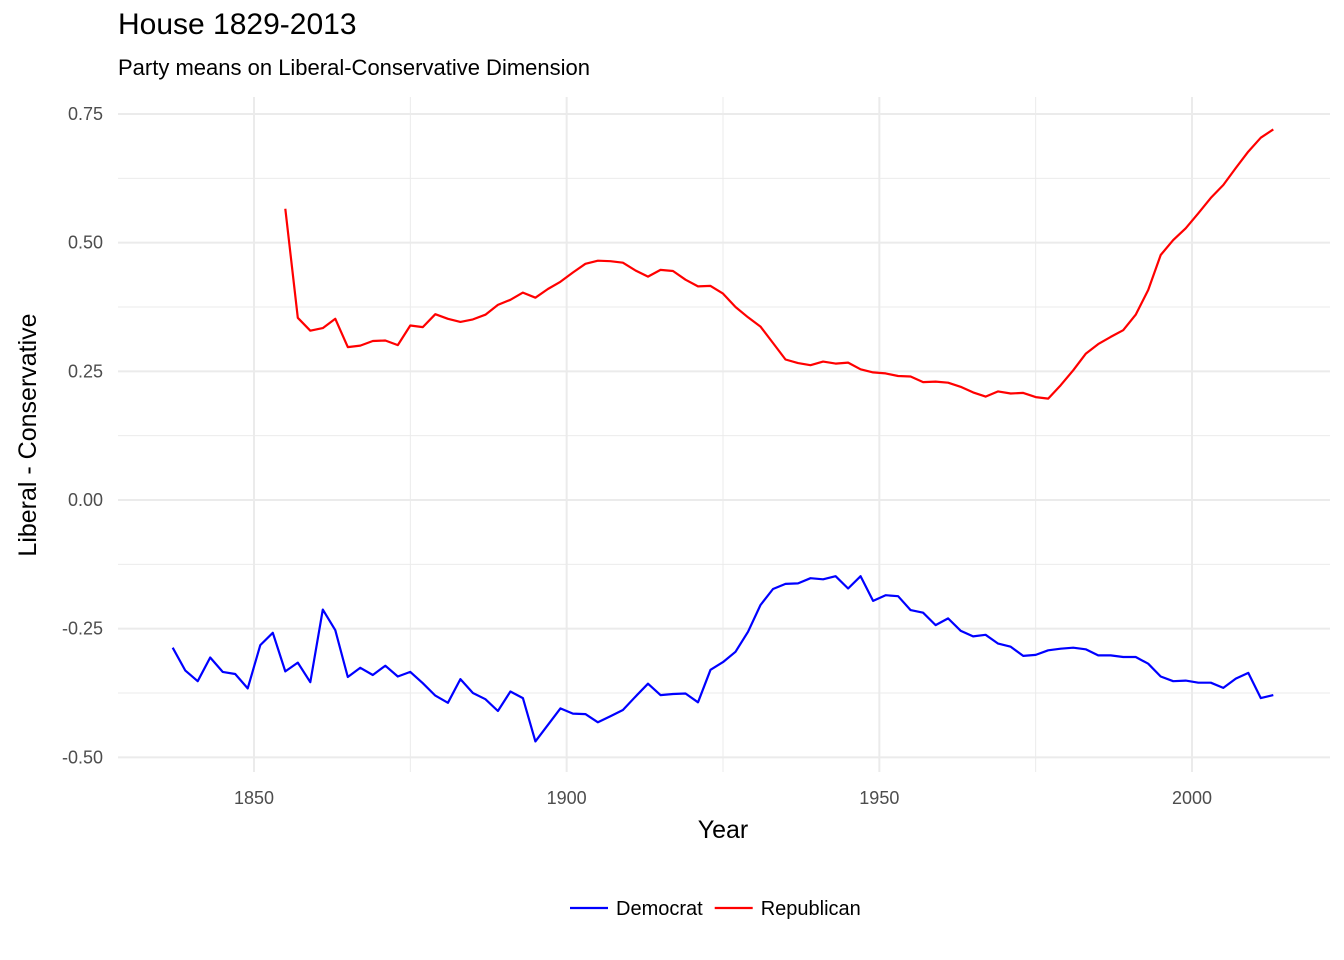 The width and height of the screenshot is (1344, 960). I want to click on x-axis-tick-labels: 1850 1900 1950 2000, so click(723, 798).